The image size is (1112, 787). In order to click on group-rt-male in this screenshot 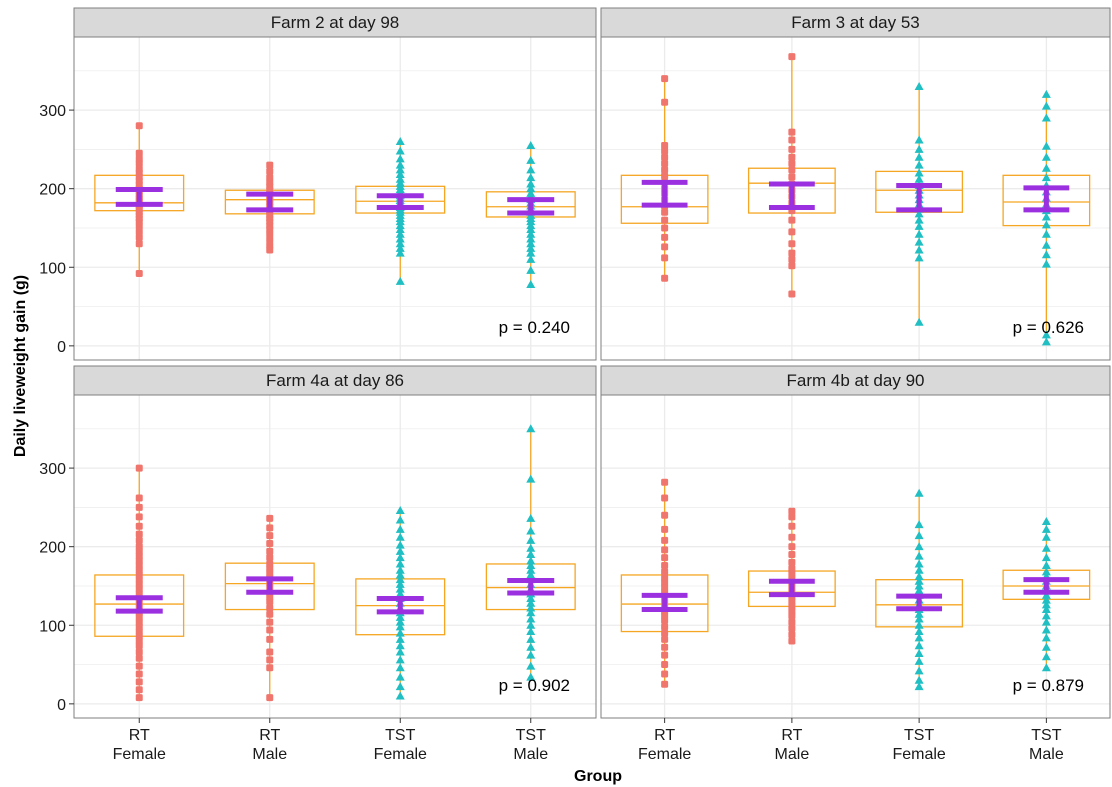, I will do `click(791, 576)`.